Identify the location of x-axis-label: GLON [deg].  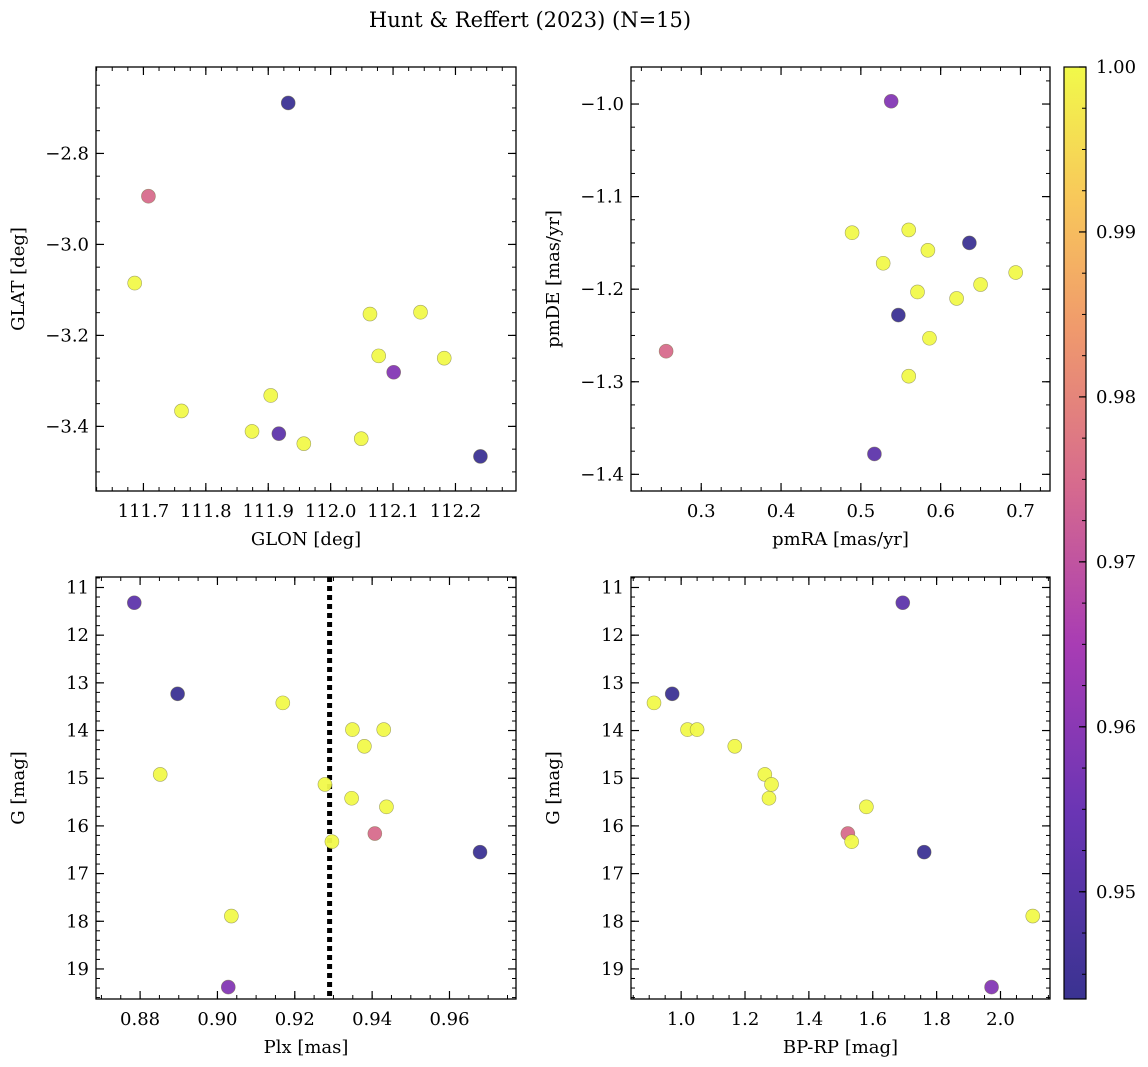
(306, 539).